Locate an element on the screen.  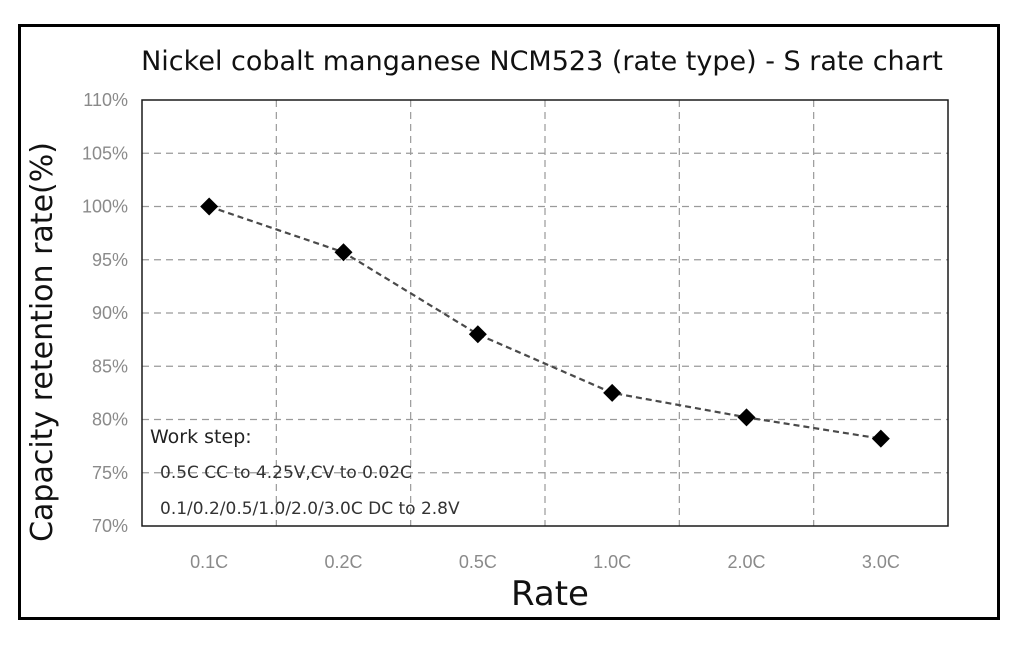
x-axis-ticks: 0.1C 0.2C 0.5C 1.0C 2.0C 3.0C is located at coordinates (545, 562).